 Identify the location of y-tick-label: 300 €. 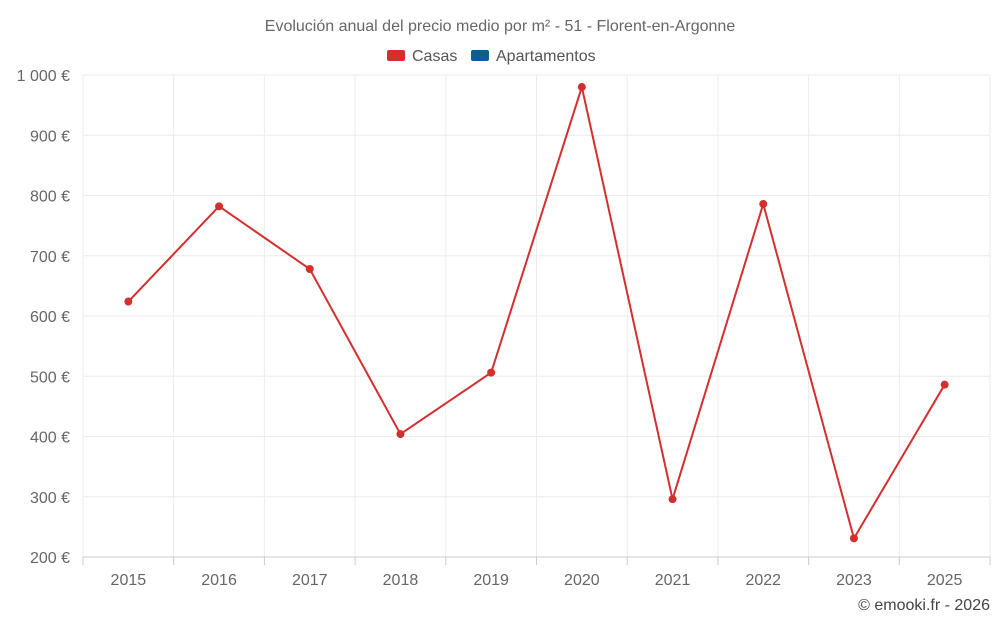
(50, 498).